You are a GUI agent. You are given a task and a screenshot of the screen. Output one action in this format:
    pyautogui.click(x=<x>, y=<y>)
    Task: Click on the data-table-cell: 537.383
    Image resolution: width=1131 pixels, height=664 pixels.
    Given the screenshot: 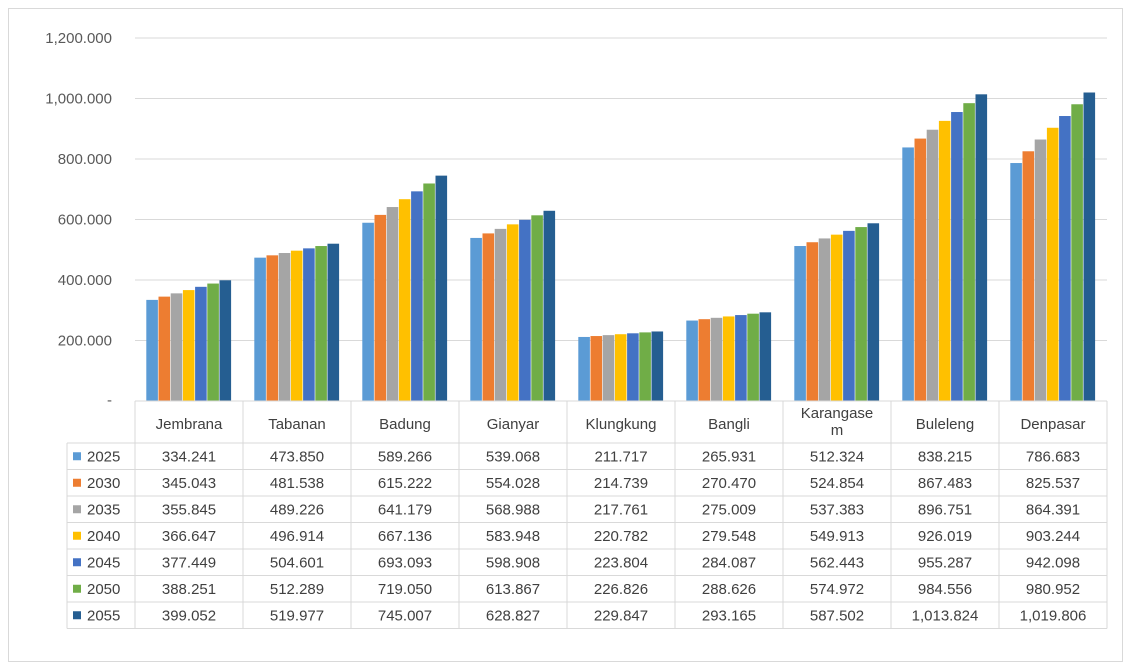 What is the action you would take?
    pyautogui.click(x=837, y=509)
    